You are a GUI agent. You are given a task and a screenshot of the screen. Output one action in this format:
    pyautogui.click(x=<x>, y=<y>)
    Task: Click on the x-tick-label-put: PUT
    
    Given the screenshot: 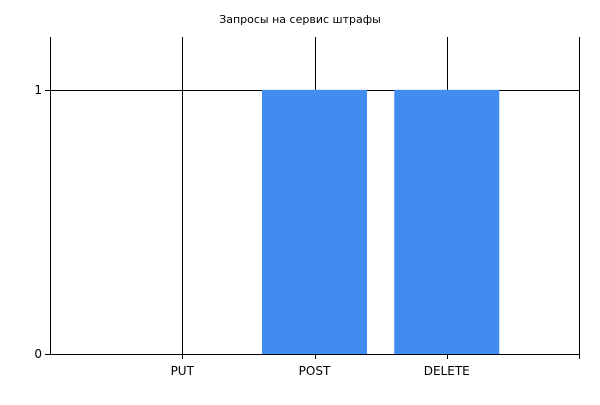 What is the action you would take?
    pyautogui.click(x=183, y=371)
    